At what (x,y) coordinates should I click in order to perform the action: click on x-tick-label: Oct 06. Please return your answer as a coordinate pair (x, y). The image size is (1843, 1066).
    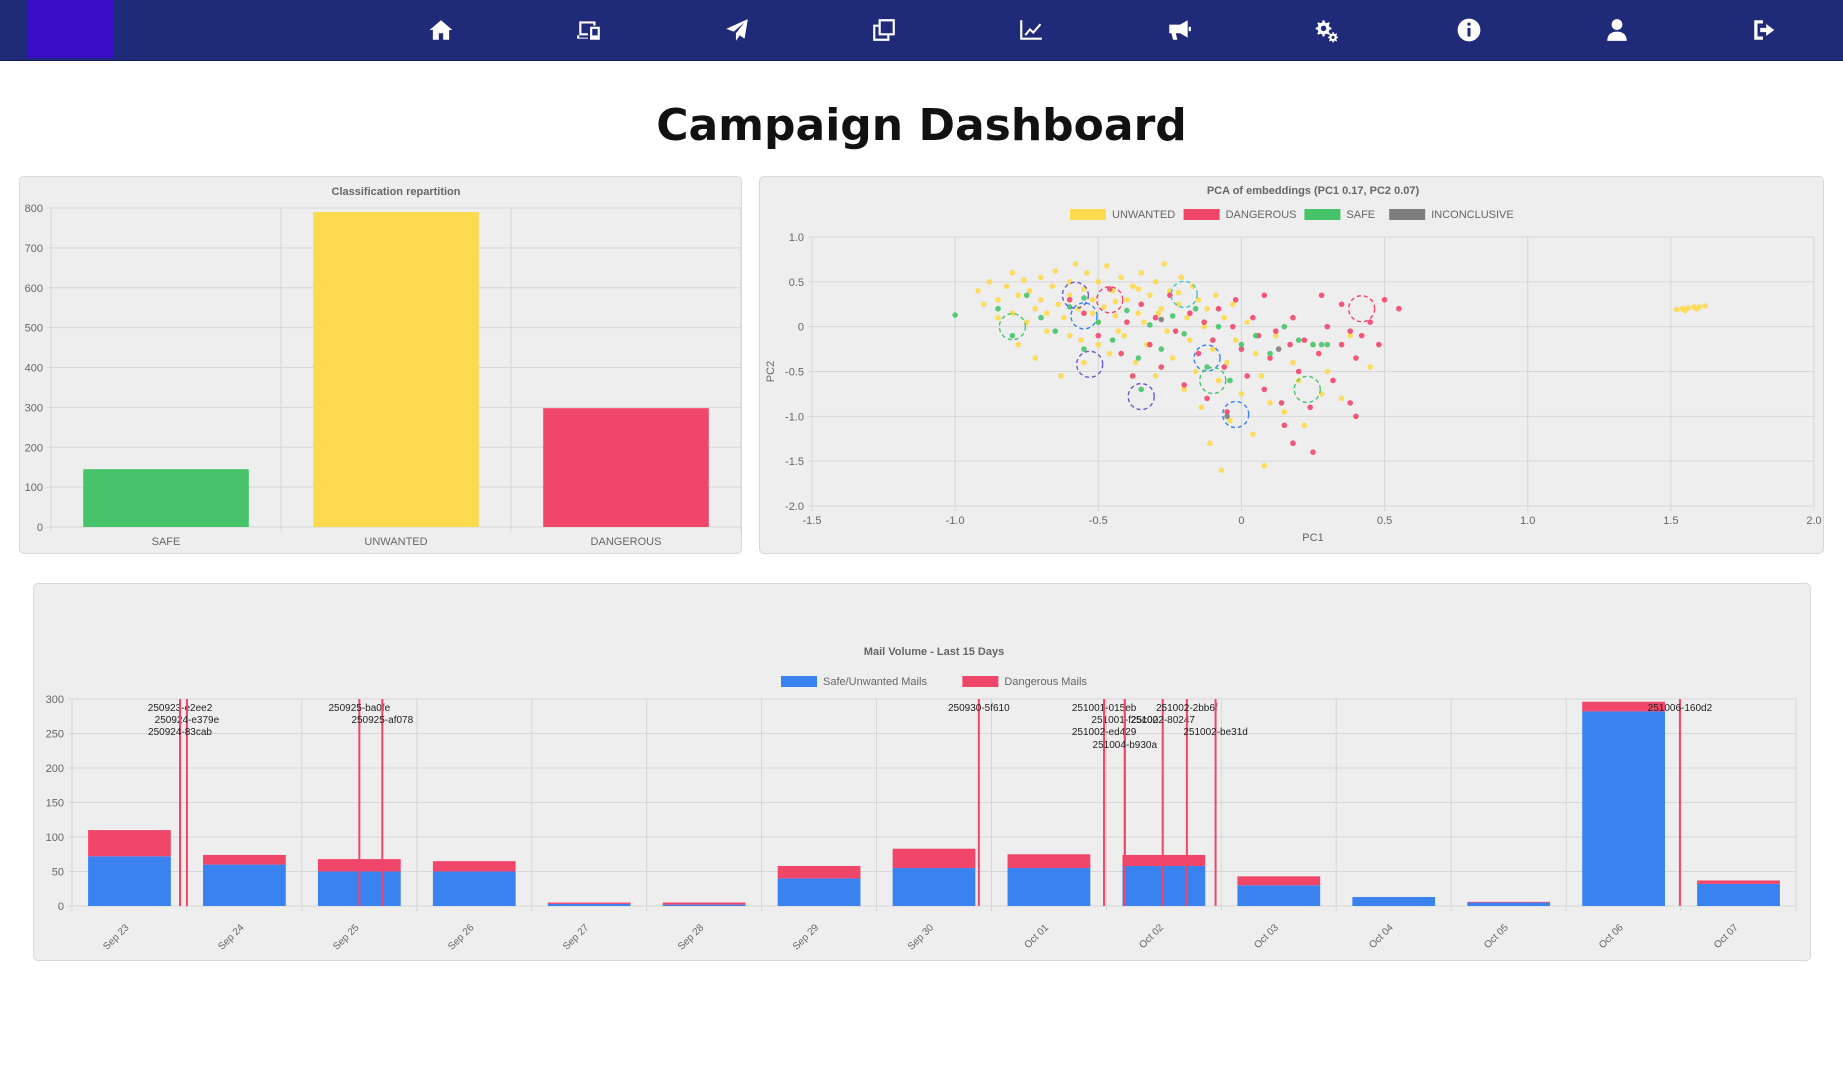
    Looking at the image, I should click on (1611, 936).